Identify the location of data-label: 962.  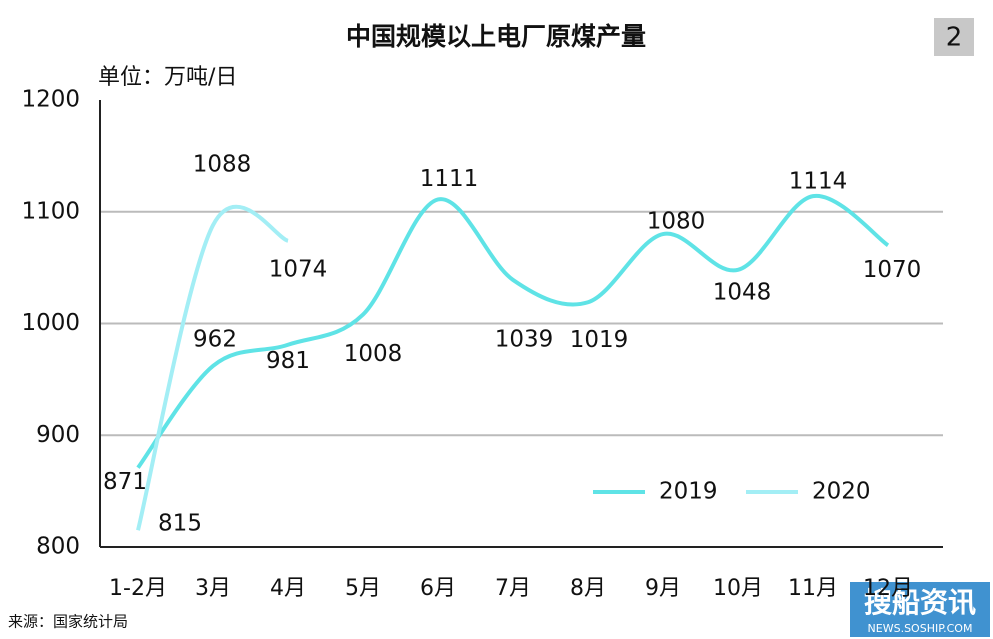
(215, 339).